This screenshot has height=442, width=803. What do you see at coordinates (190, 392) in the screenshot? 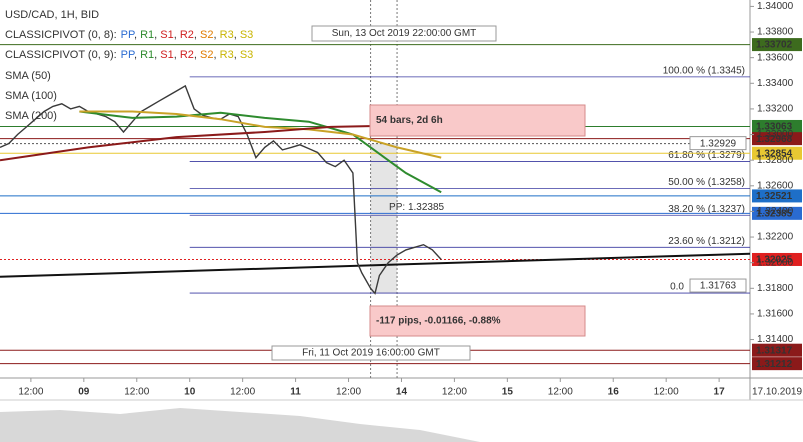
I see `x-tick-label: 10` at bounding box center [190, 392].